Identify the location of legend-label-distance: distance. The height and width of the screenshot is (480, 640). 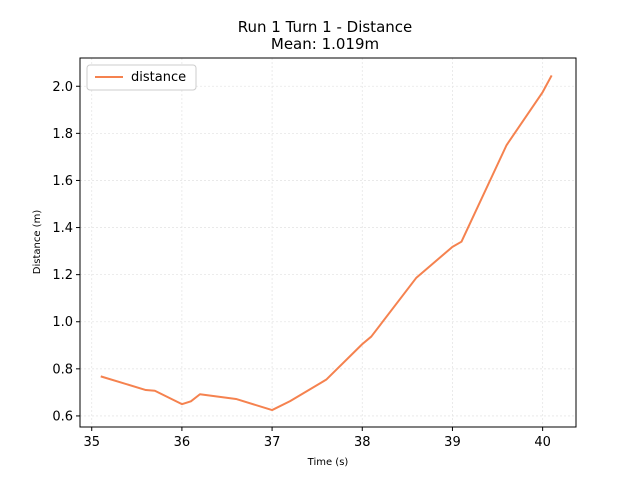
(158, 77).